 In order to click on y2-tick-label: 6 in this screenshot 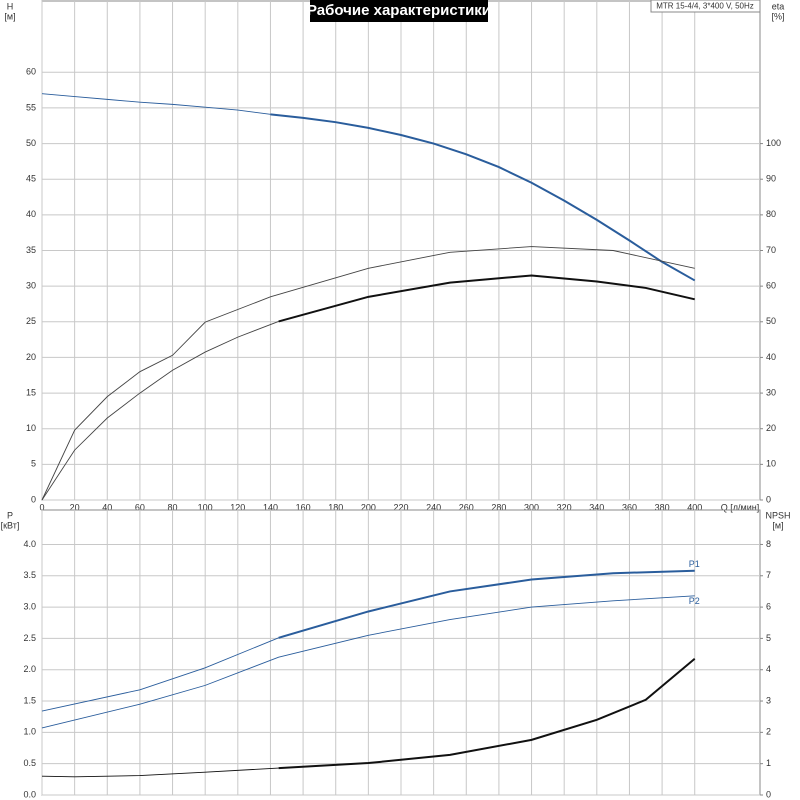, I will do `click(768, 606)`.